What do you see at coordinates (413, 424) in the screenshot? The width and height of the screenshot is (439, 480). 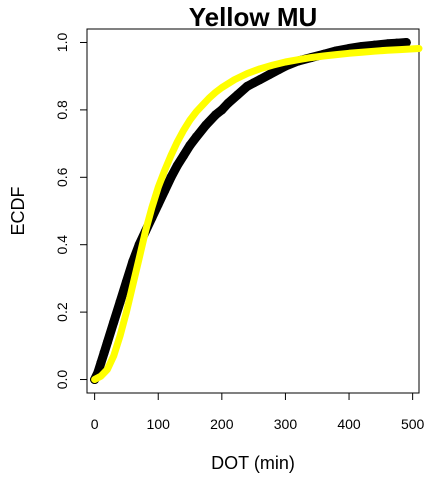 I see `x-tick-label: 500` at bounding box center [413, 424].